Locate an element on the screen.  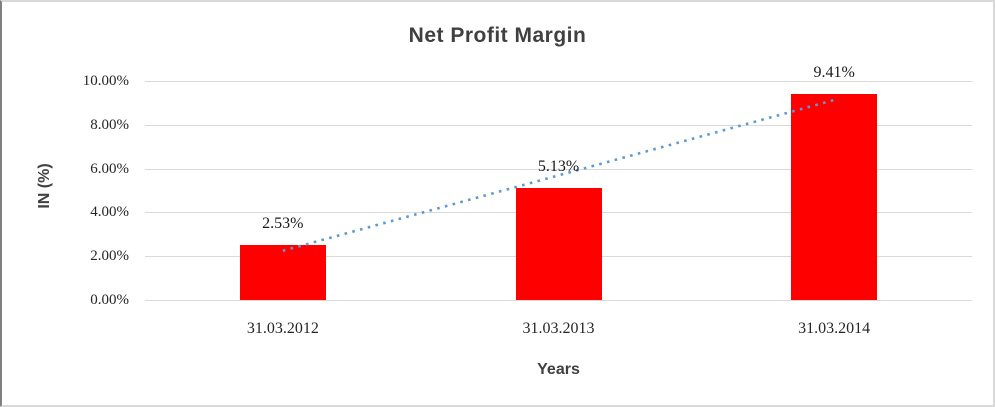
x-tick-label: 31.03.2014 is located at coordinates (834, 328).